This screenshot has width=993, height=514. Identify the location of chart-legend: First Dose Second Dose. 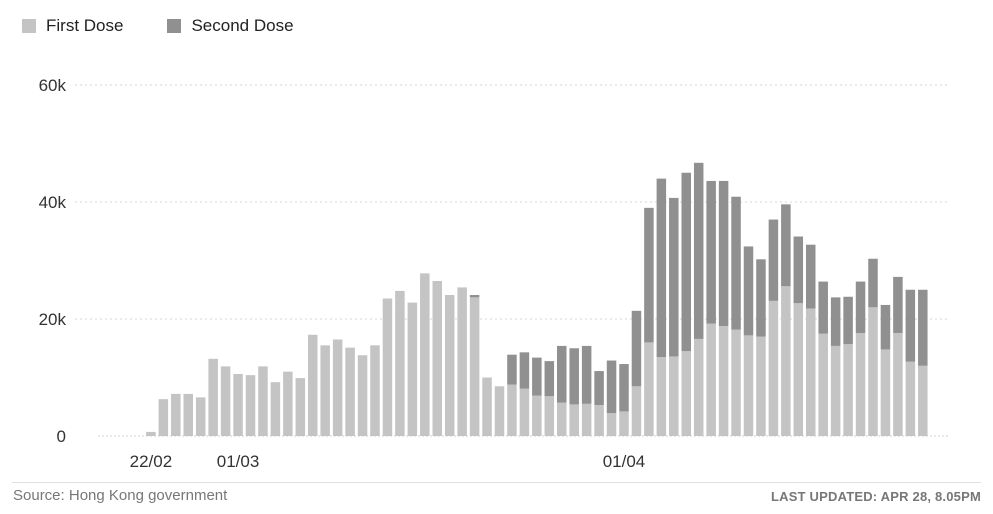
(180, 26).